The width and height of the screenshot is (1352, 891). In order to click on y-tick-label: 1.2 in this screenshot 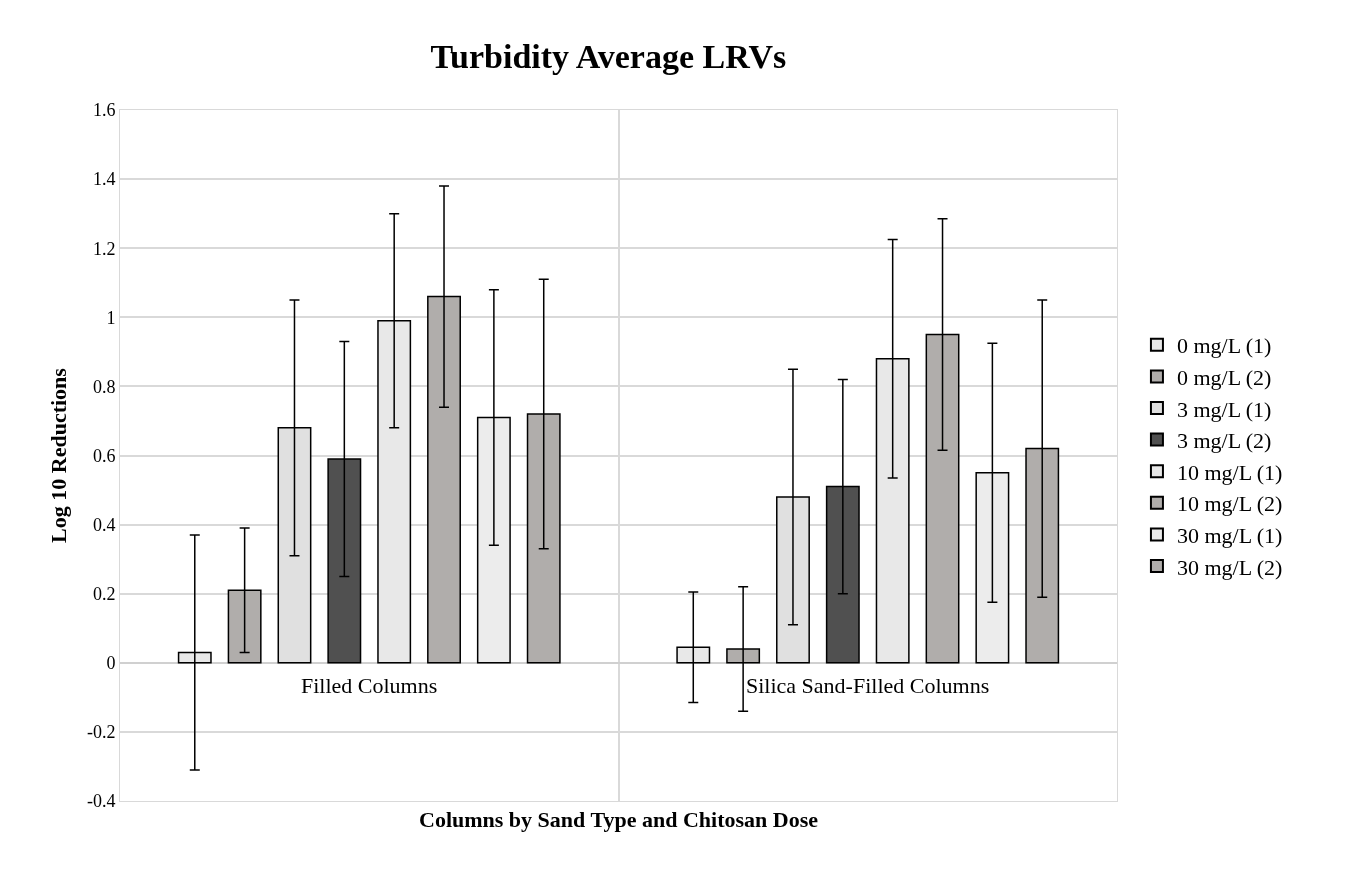, I will do `click(104, 248)`.